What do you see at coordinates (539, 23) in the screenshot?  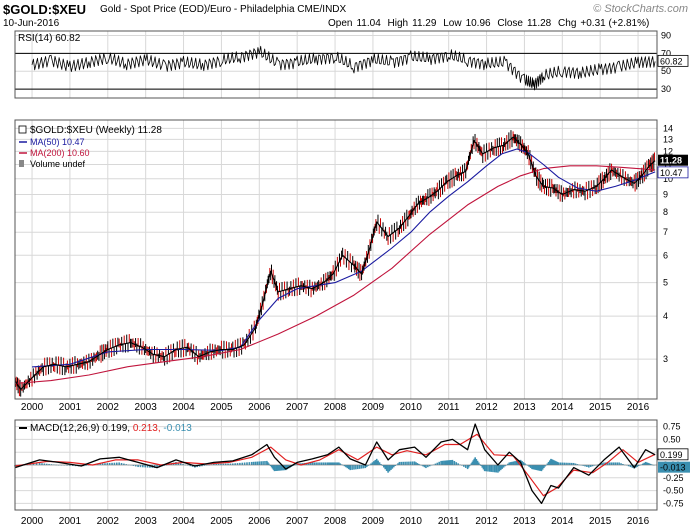 I see `close-value: 11.28` at bounding box center [539, 23].